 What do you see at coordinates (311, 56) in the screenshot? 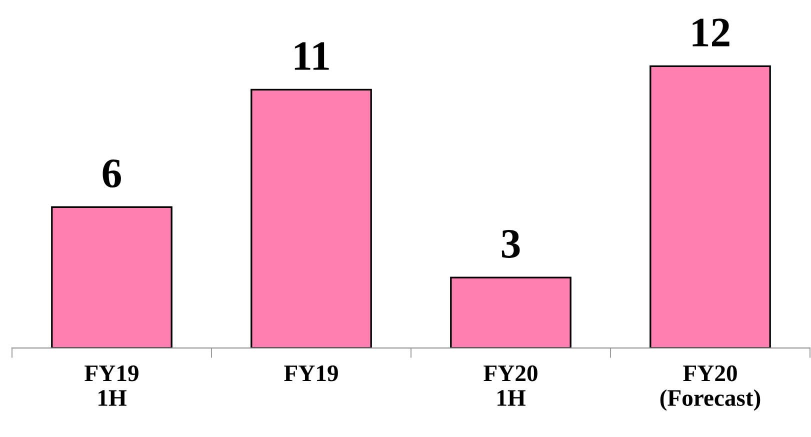
I see `data-label: 11` at bounding box center [311, 56].